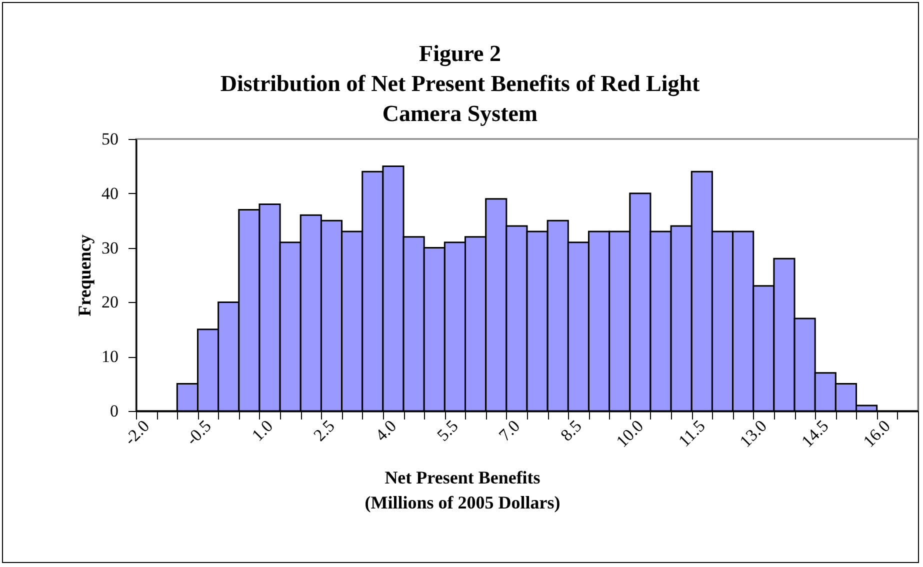  Describe the element at coordinates (462, 490) in the screenshot. I see `x-axis-title: Net Present Benefits (Millions of 2005 Dollars)` at that location.